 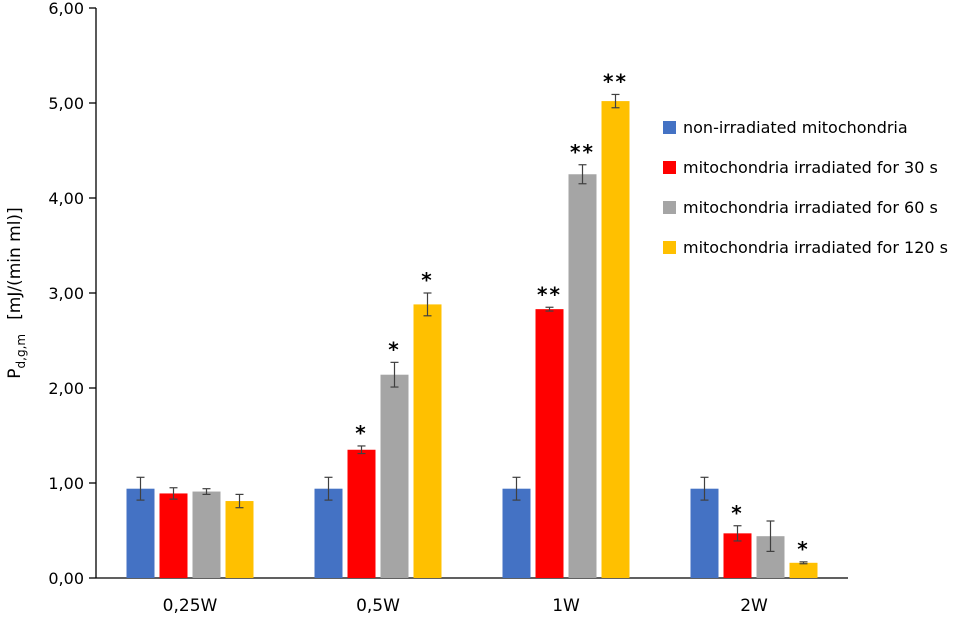 What do you see at coordinates (15, 373) in the screenshot?
I see `y-axis-label-main: P` at bounding box center [15, 373].